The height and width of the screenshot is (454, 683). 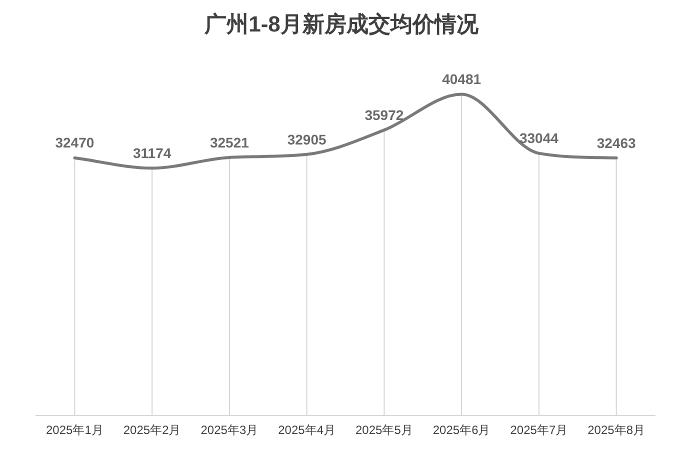 I want to click on data-label: 31174, so click(x=152, y=153).